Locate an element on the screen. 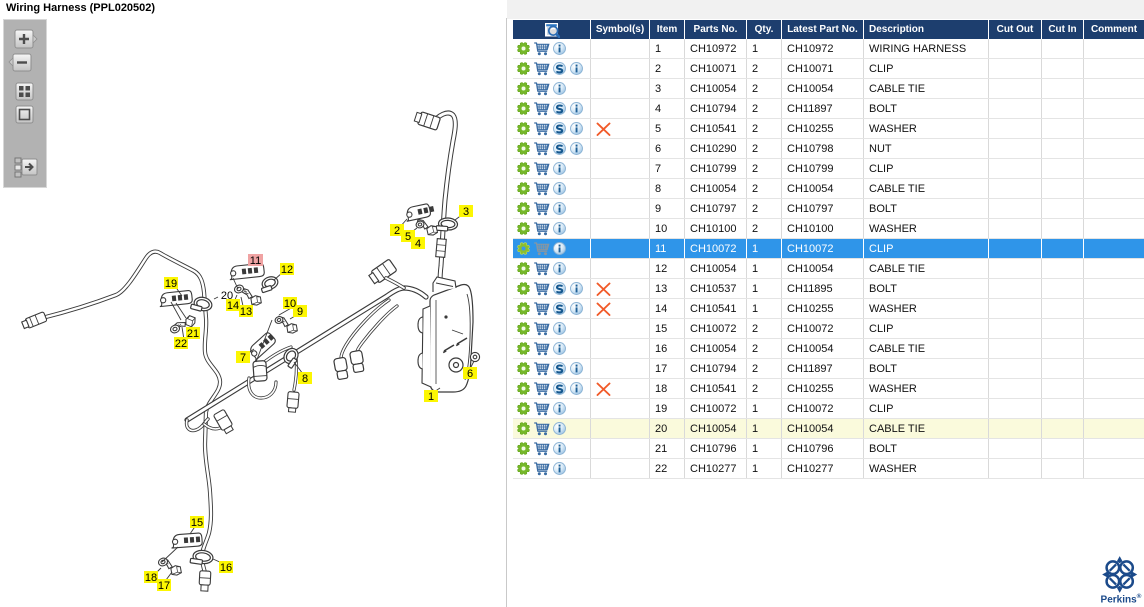  svg-text: 22 is located at coordinates (181, 344).